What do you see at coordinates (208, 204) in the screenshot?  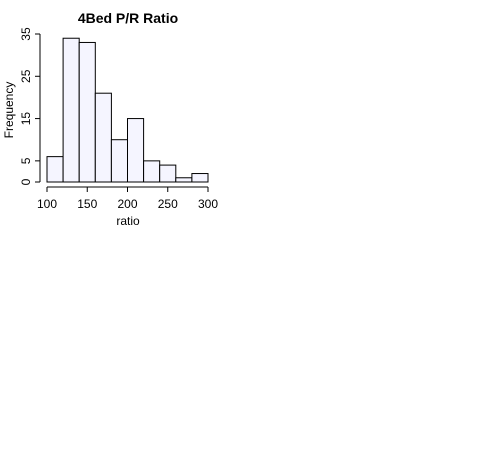 I see `x-tick-label-4: 300` at bounding box center [208, 204].